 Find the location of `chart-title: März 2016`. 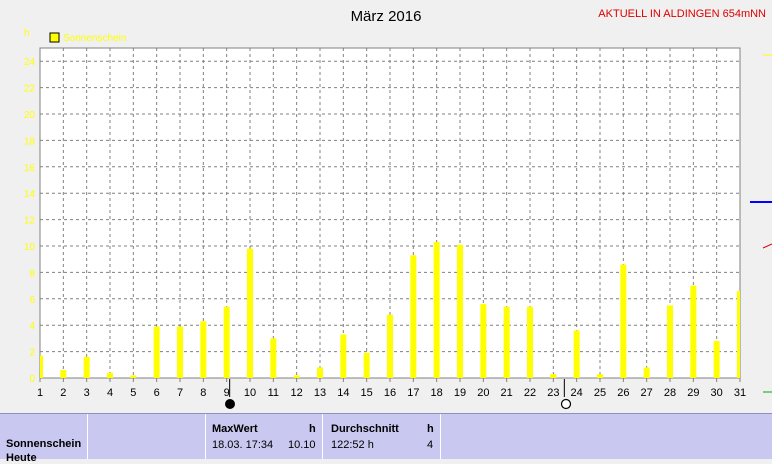

chart-title: März 2016 is located at coordinates (386, 16).